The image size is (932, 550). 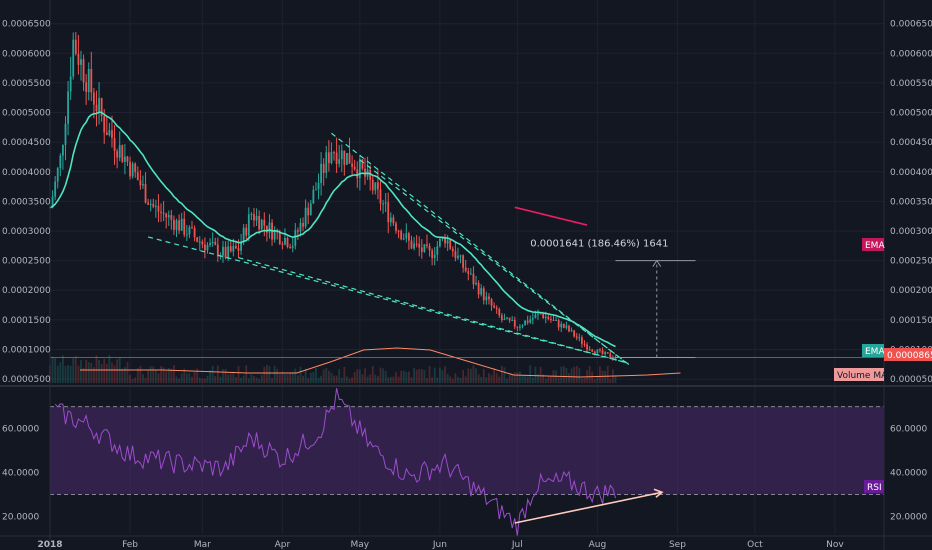 What do you see at coordinates (909, 356) in the screenshot?
I see `price-tag-text: 0.0000865` at bounding box center [909, 356].